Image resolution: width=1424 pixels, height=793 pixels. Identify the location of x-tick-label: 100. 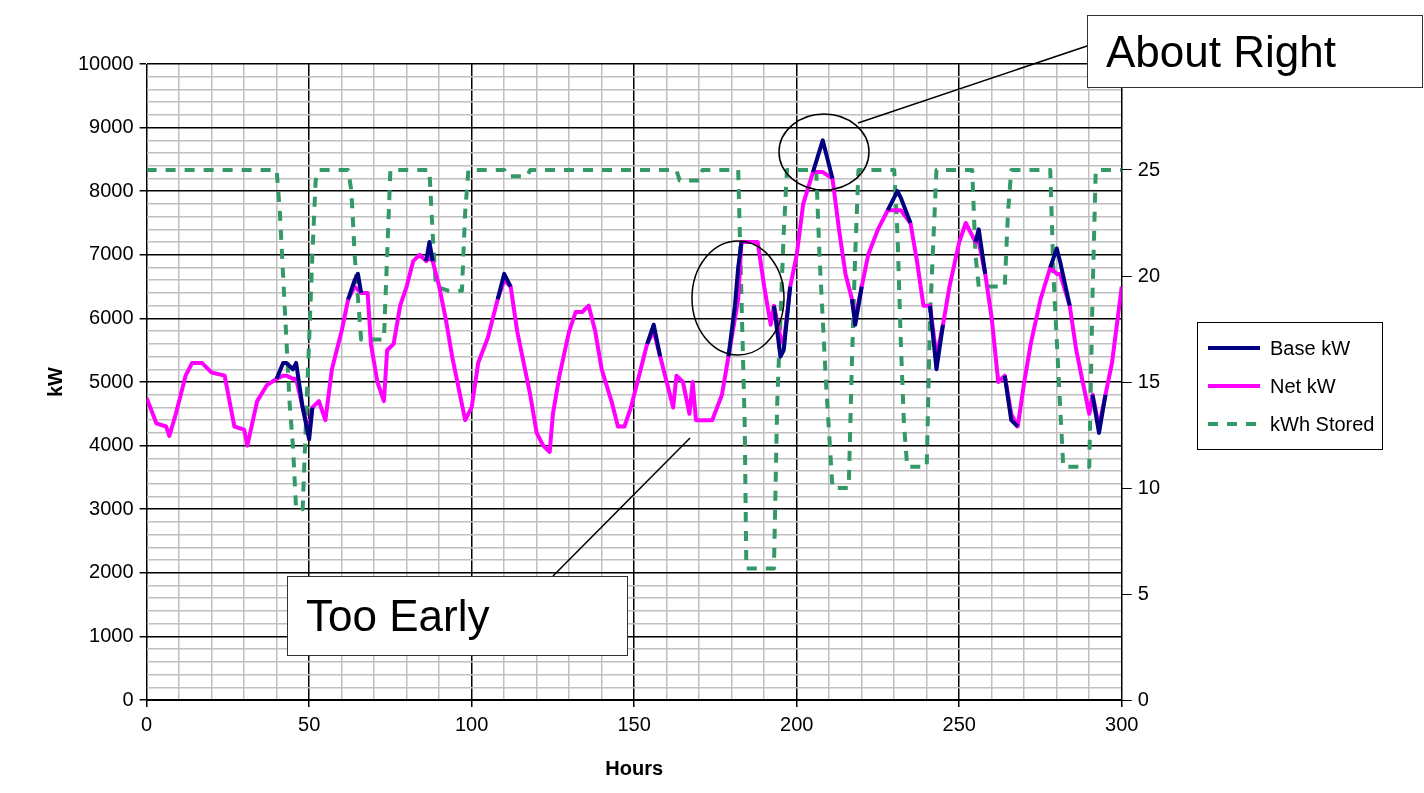
(471, 723).